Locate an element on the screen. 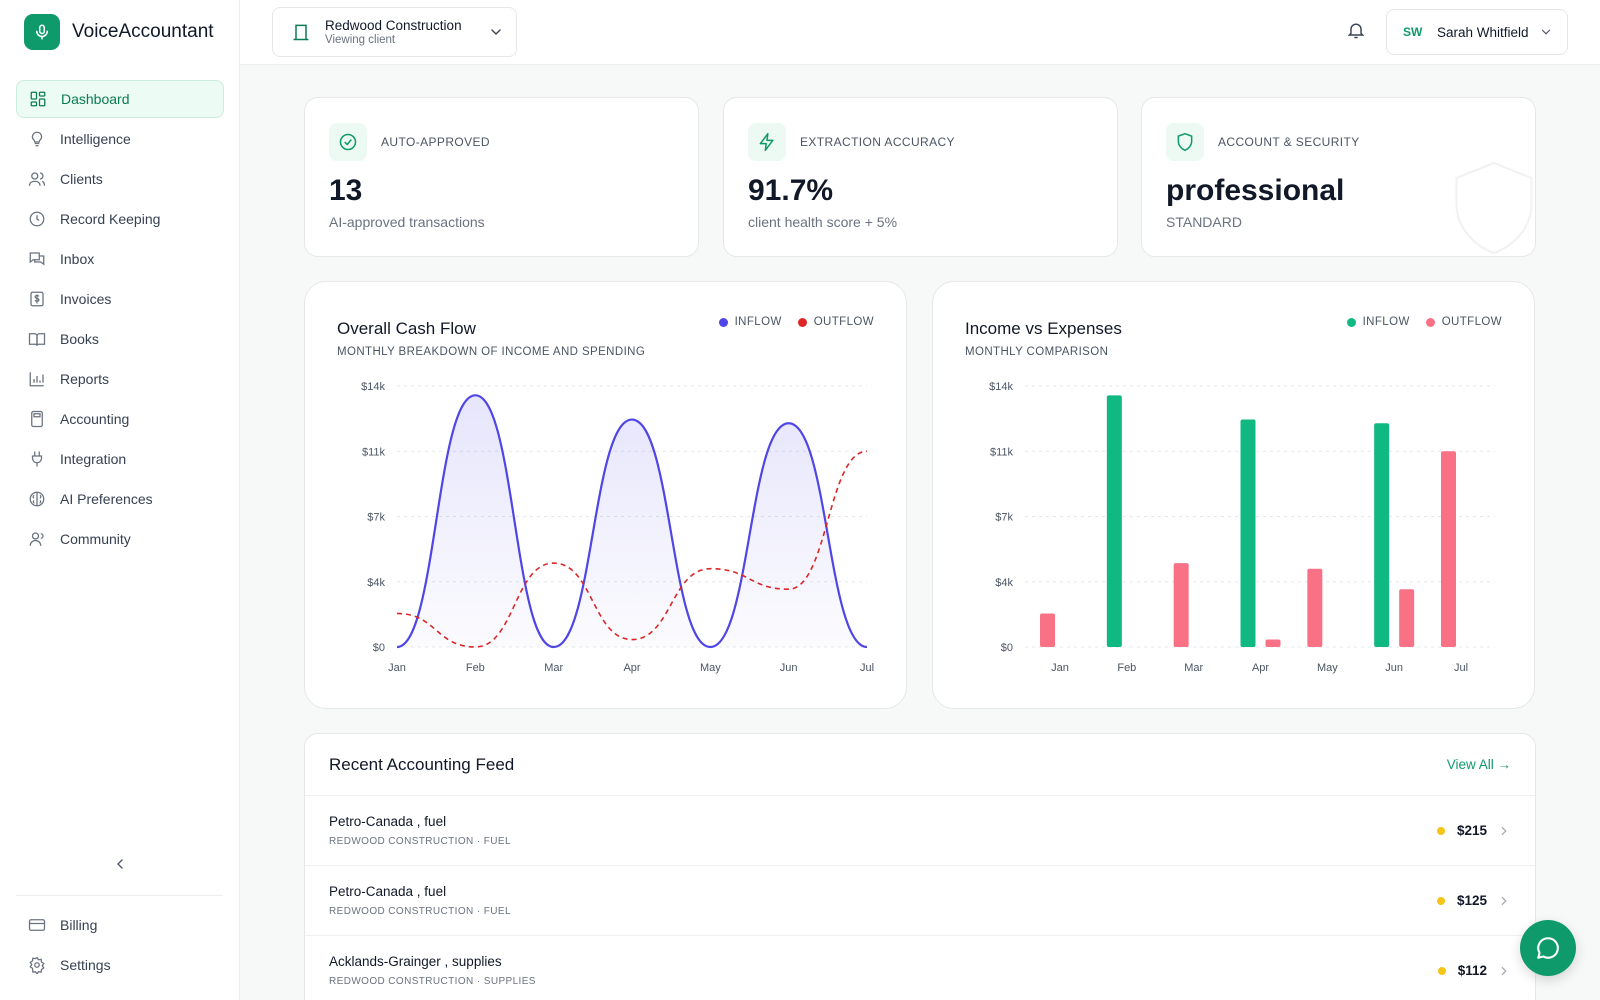 The image size is (1600, 1000). lightning-icon is located at coordinates (767, 142).